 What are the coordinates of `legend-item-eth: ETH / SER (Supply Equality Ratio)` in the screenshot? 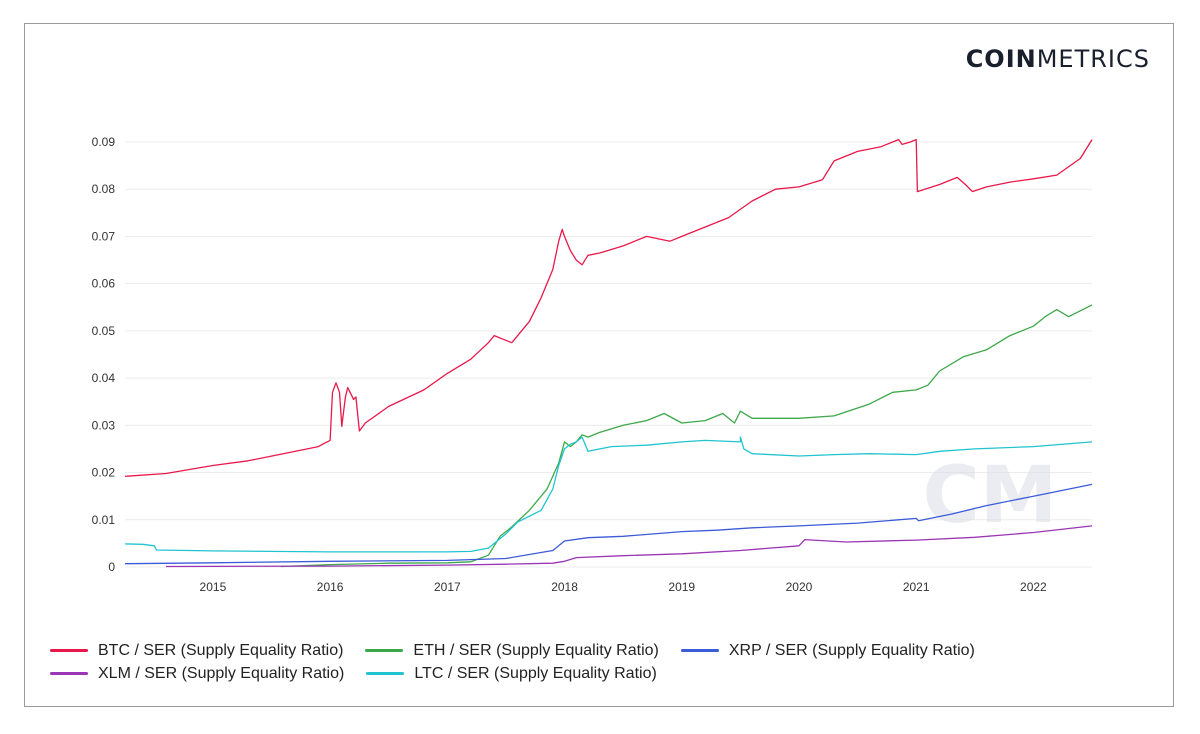 It's located at (512, 650).